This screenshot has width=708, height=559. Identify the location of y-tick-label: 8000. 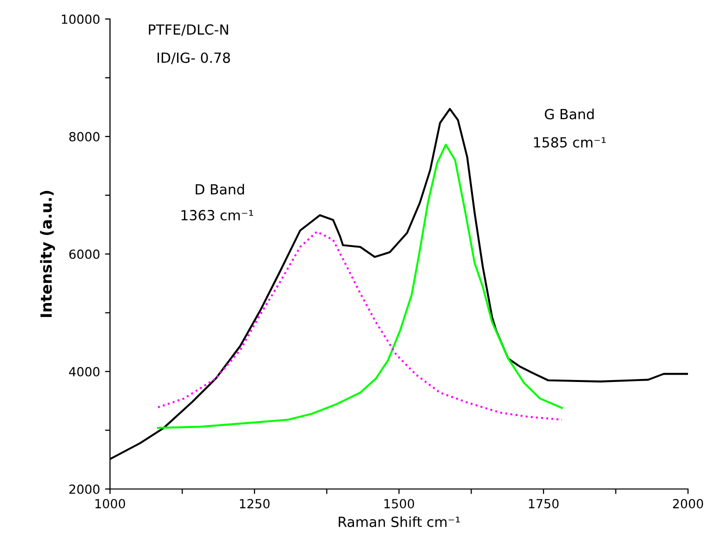
(84, 137).